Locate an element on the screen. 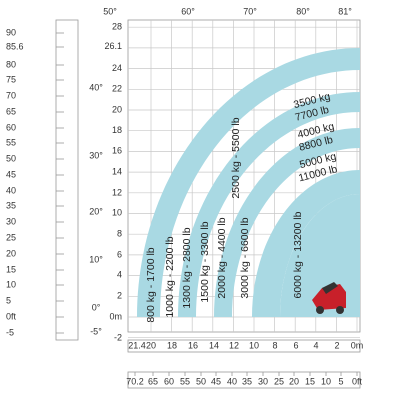  height-m-label: 26.1 is located at coordinates (113, 46).